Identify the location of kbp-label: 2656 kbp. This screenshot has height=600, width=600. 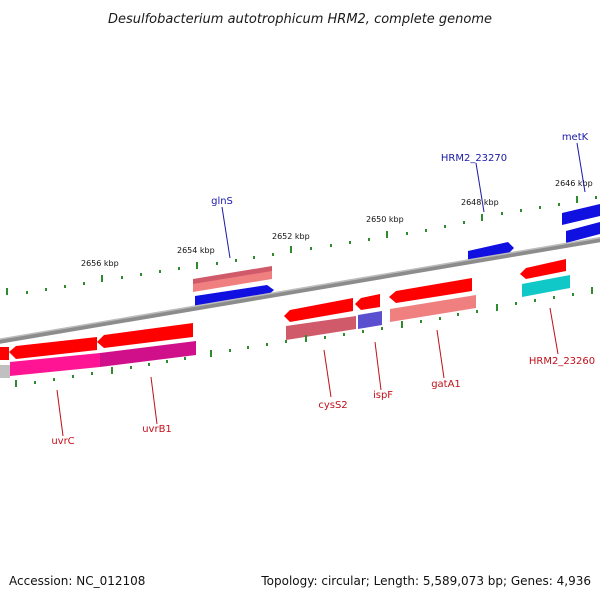
(100, 263).